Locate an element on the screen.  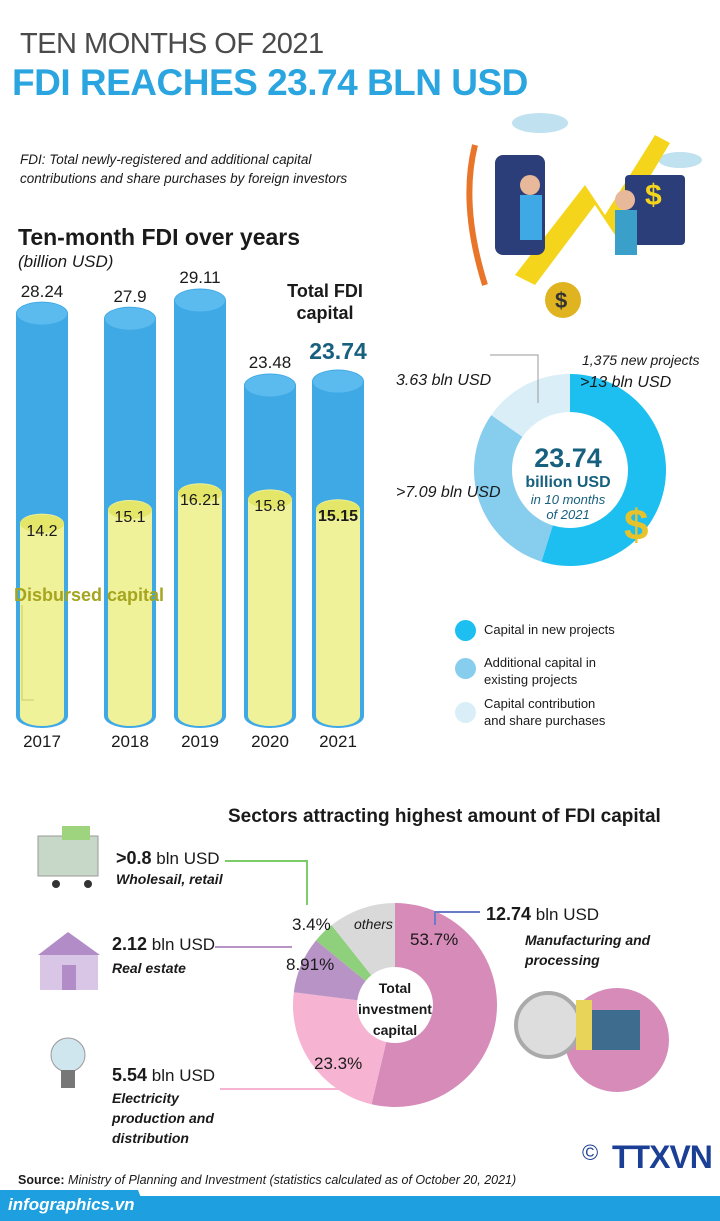
bar-disbursed-top-2020 is located at coordinates (270, 499).